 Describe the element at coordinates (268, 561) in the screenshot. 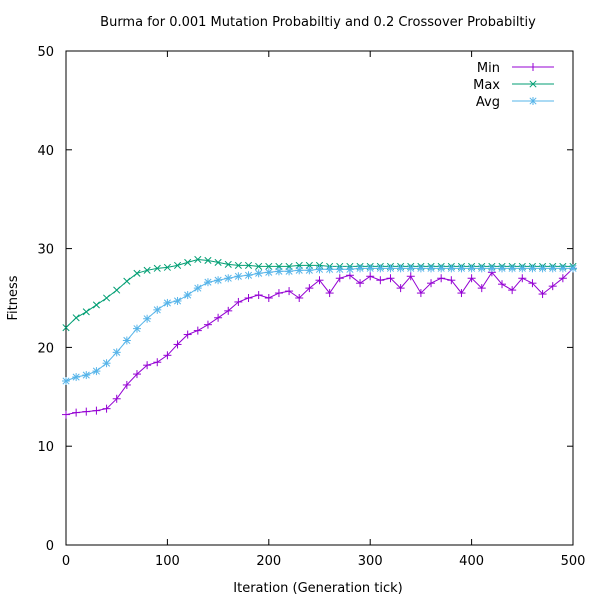

I see `x-tick-label: 200` at that location.